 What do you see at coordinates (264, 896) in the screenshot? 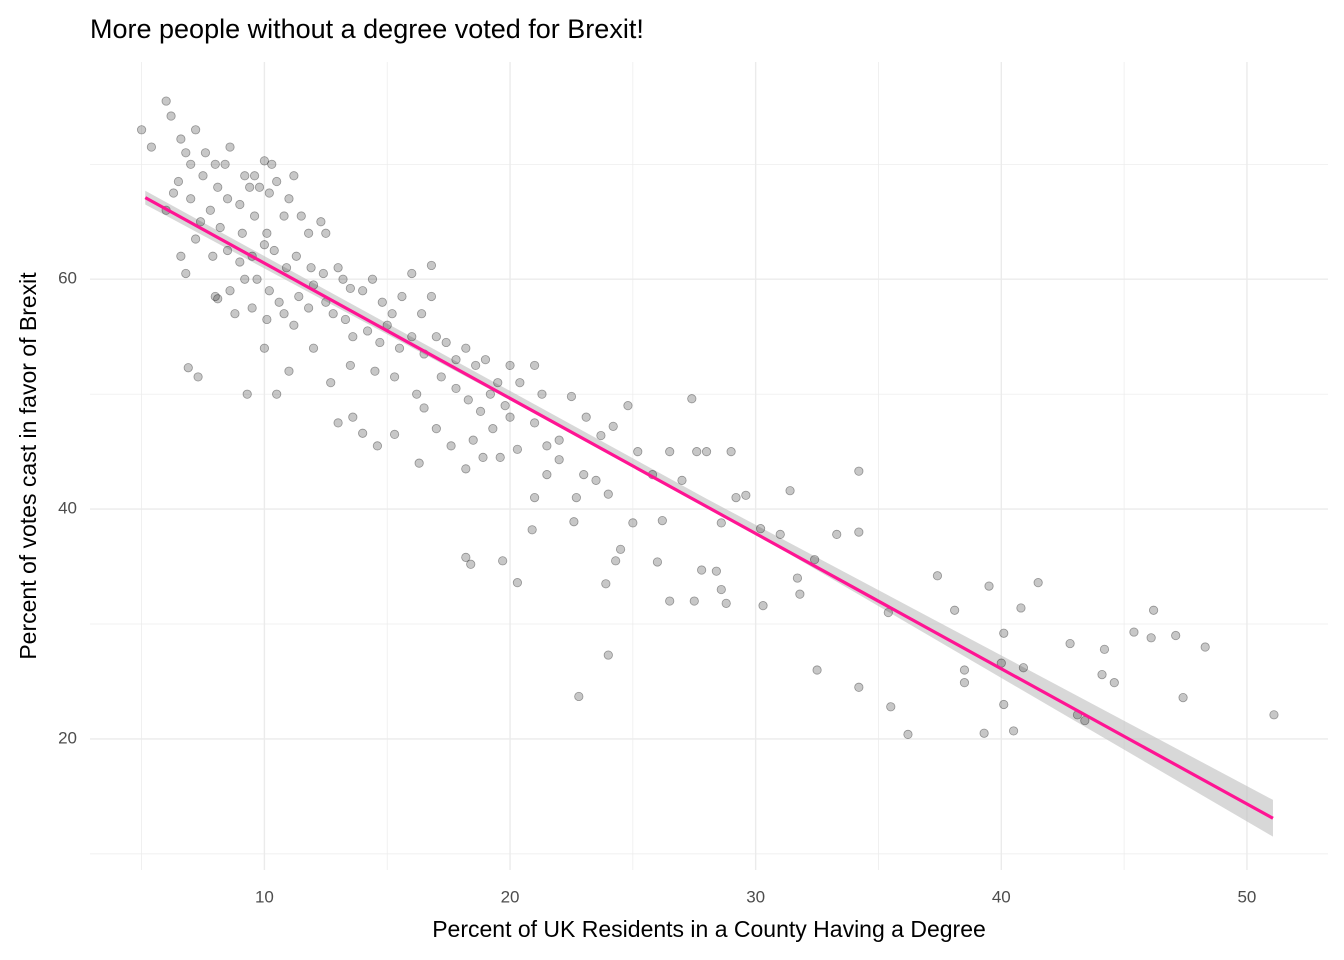
I see `x-tick-label: 10` at bounding box center [264, 896].